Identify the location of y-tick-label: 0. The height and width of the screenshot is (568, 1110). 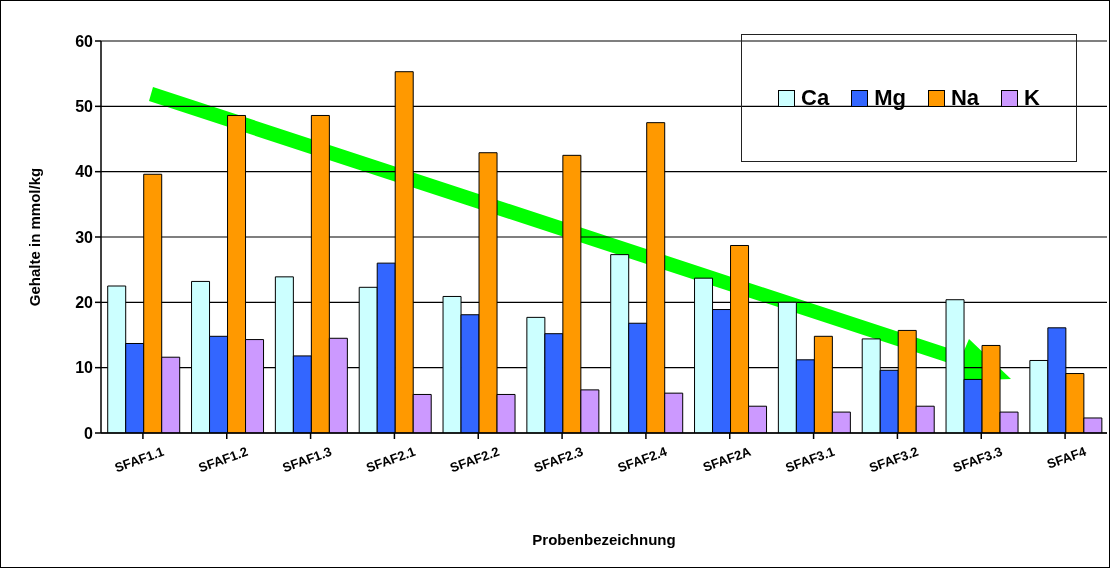
(89, 433).